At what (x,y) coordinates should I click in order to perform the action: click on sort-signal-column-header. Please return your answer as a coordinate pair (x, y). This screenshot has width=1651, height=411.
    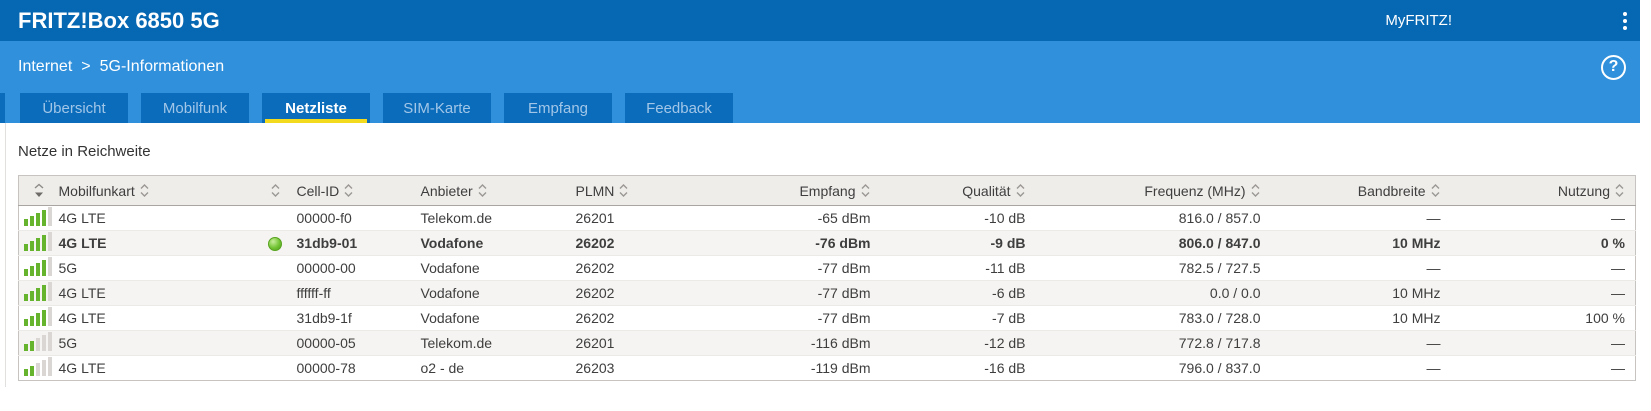
    Looking at the image, I should click on (38, 190).